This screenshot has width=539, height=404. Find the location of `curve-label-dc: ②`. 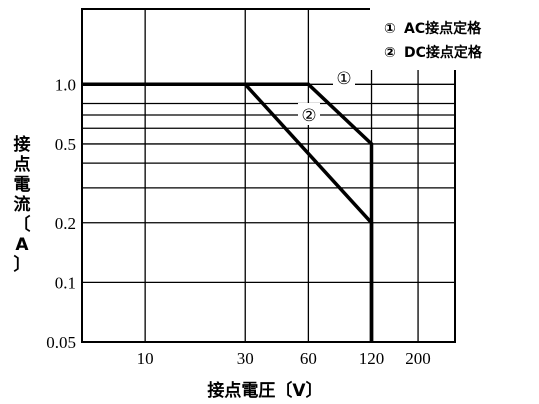

curve-label-dc: ② is located at coordinates (308, 116).